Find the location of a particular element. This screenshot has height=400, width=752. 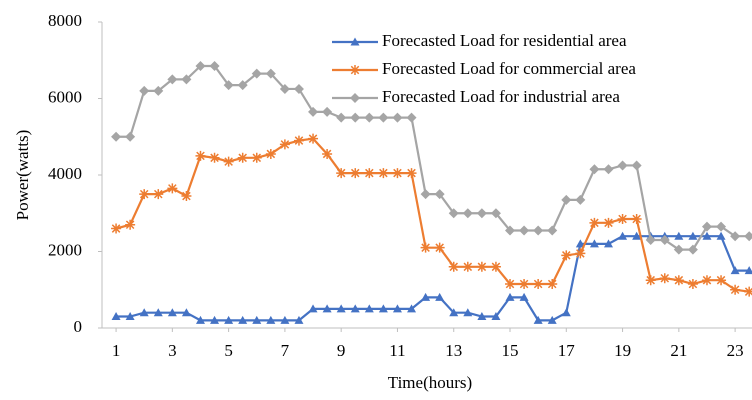

x-axis-label: Time(hours) is located at coordinates (430, 382).